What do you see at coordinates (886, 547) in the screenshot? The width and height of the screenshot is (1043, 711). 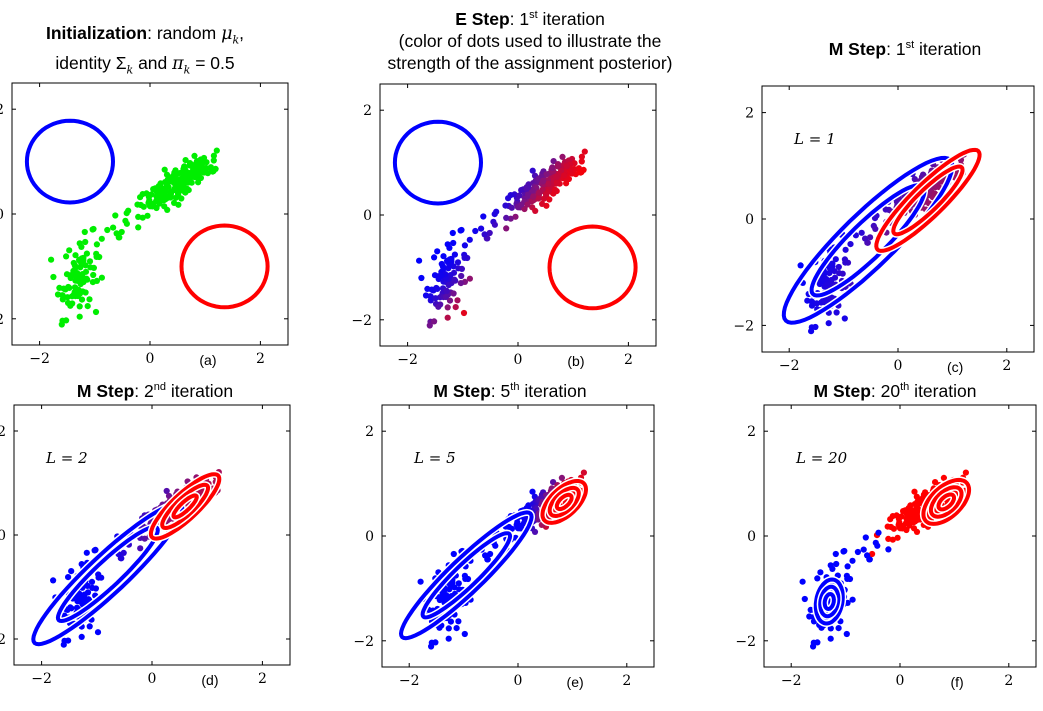 I see `panel-f: −2 0 2 2 0 −2 (f) L = 20` at bounding box center [886, 547].